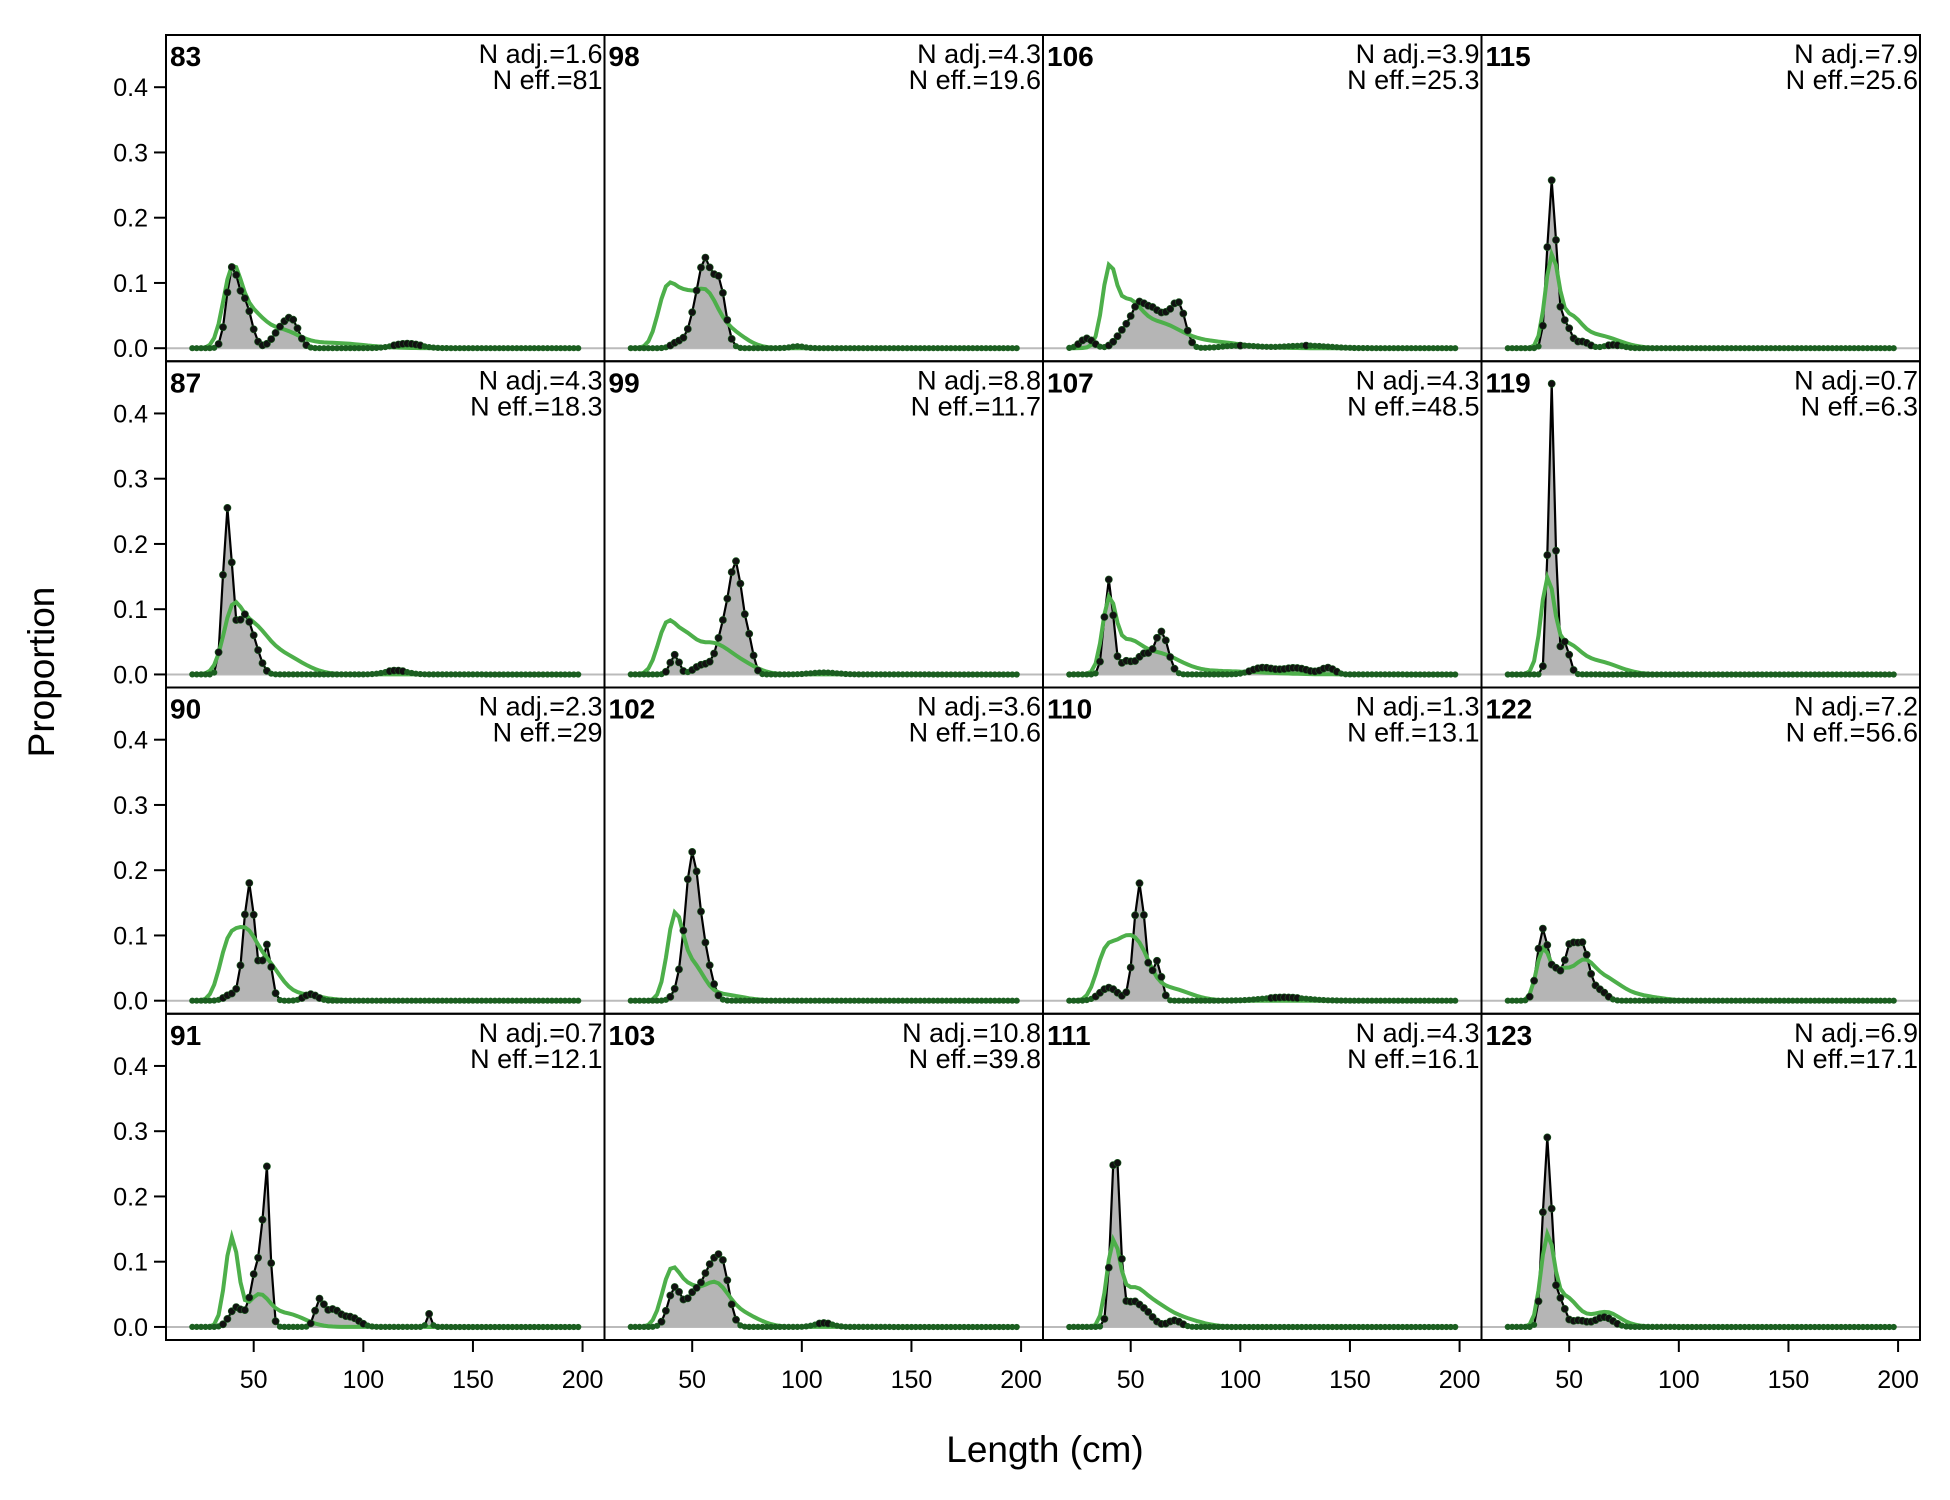  What do you see at coordinates (632, 709) in the screenshot?
I see `panel-label: 102` at bounding box center [632, 709].